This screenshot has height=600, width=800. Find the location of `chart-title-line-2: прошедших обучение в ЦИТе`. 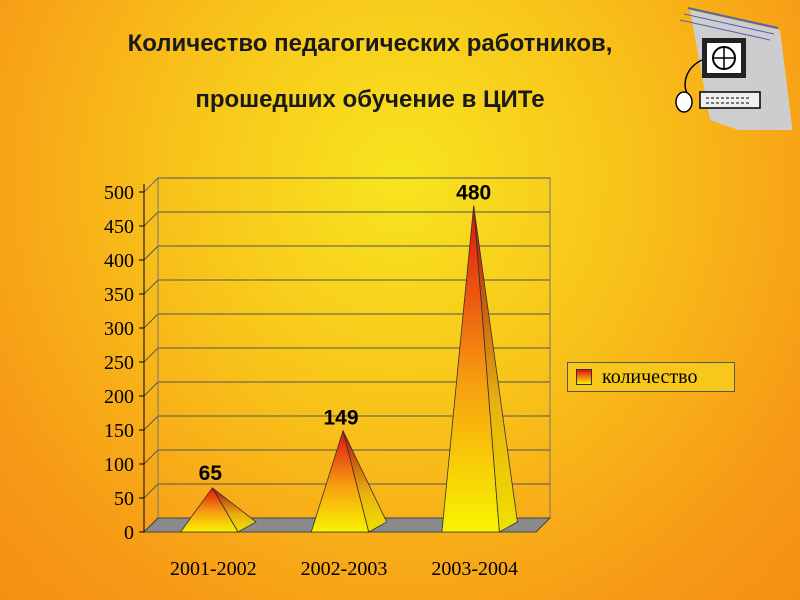

chart-title-line-2: прошедших обучение в ЦИТе is located at coordinates (370, 99).